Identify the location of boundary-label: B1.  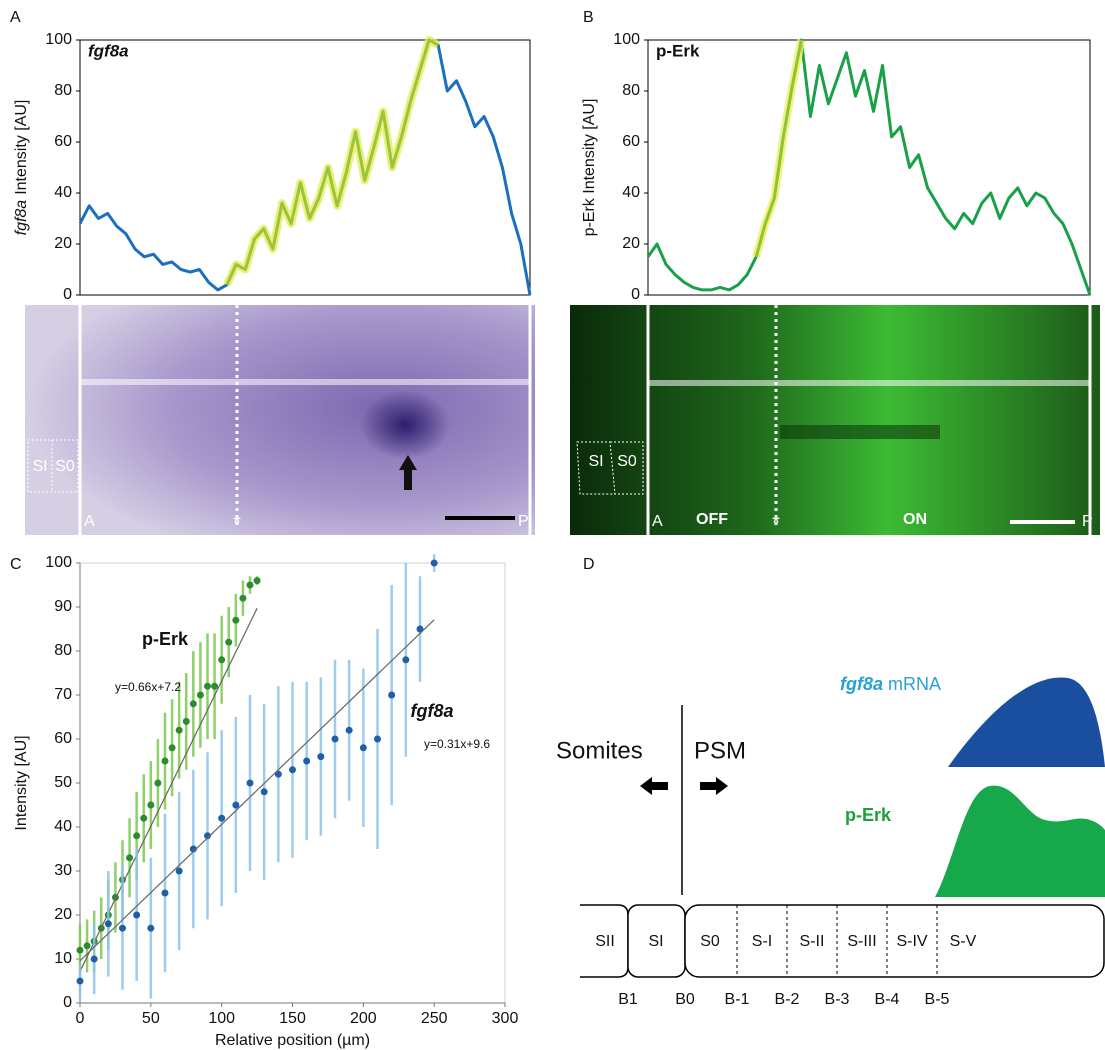
(628, 999).